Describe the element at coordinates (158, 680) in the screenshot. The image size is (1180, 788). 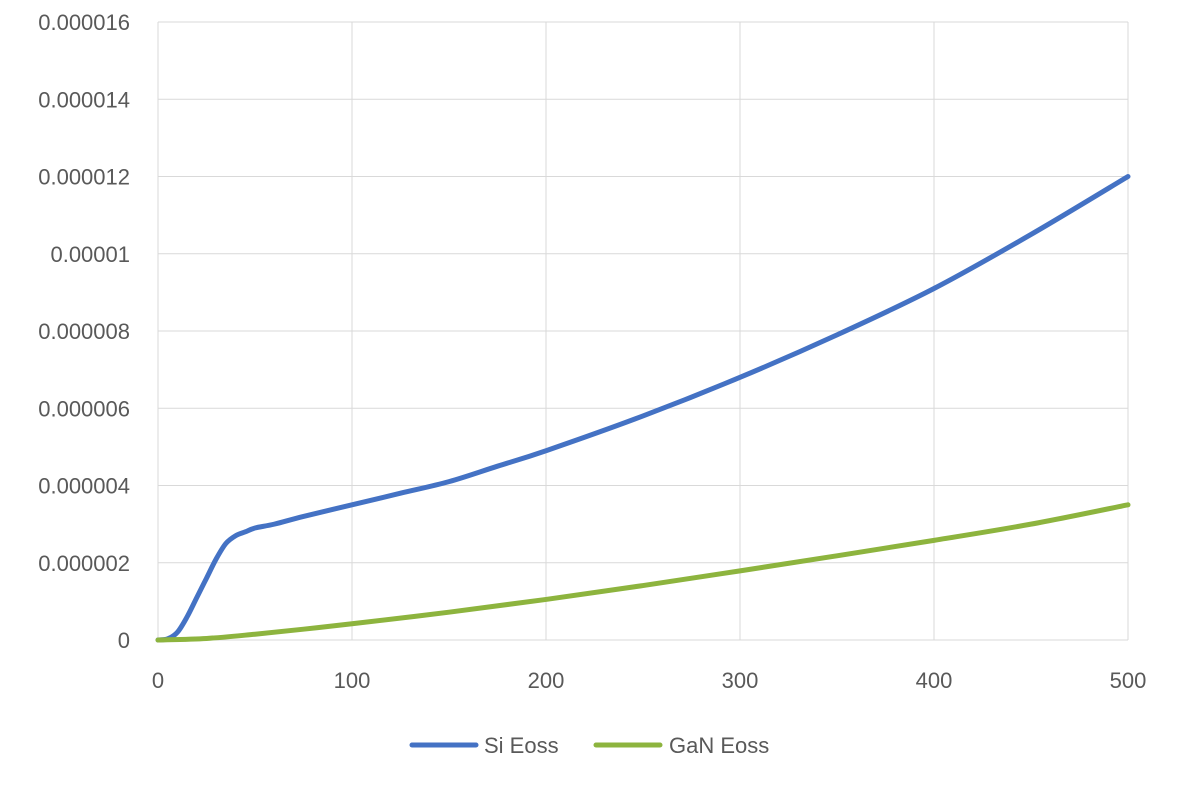
I see `x-tick-label: 0` at that location.